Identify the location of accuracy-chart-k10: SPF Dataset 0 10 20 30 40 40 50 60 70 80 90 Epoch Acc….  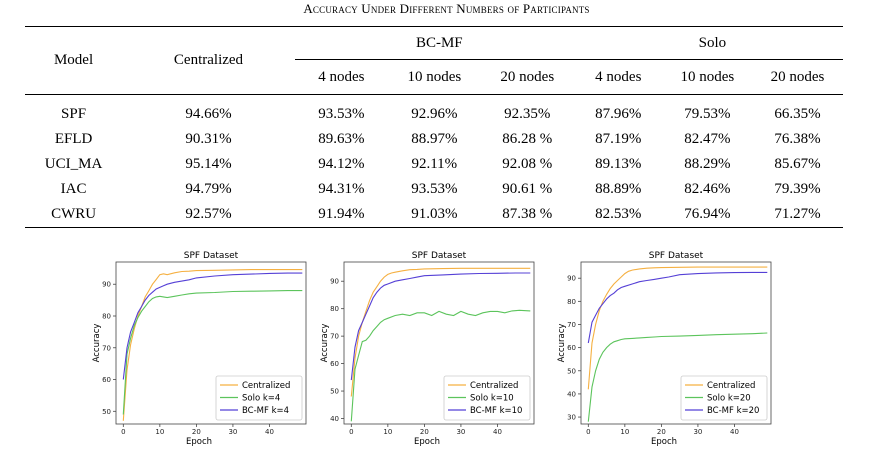
(427, 349).